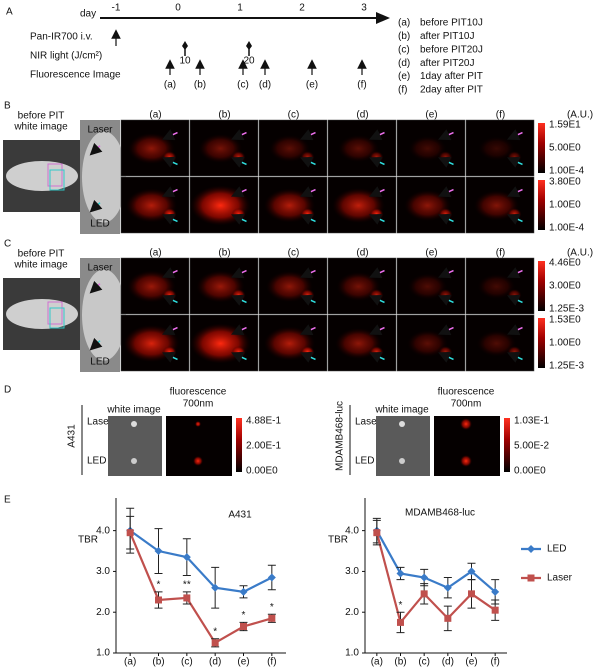  What do you see at coordinates (404, 63) in the screenshot?
I see `legend-key: (d)` at bounding box center [404, 63].